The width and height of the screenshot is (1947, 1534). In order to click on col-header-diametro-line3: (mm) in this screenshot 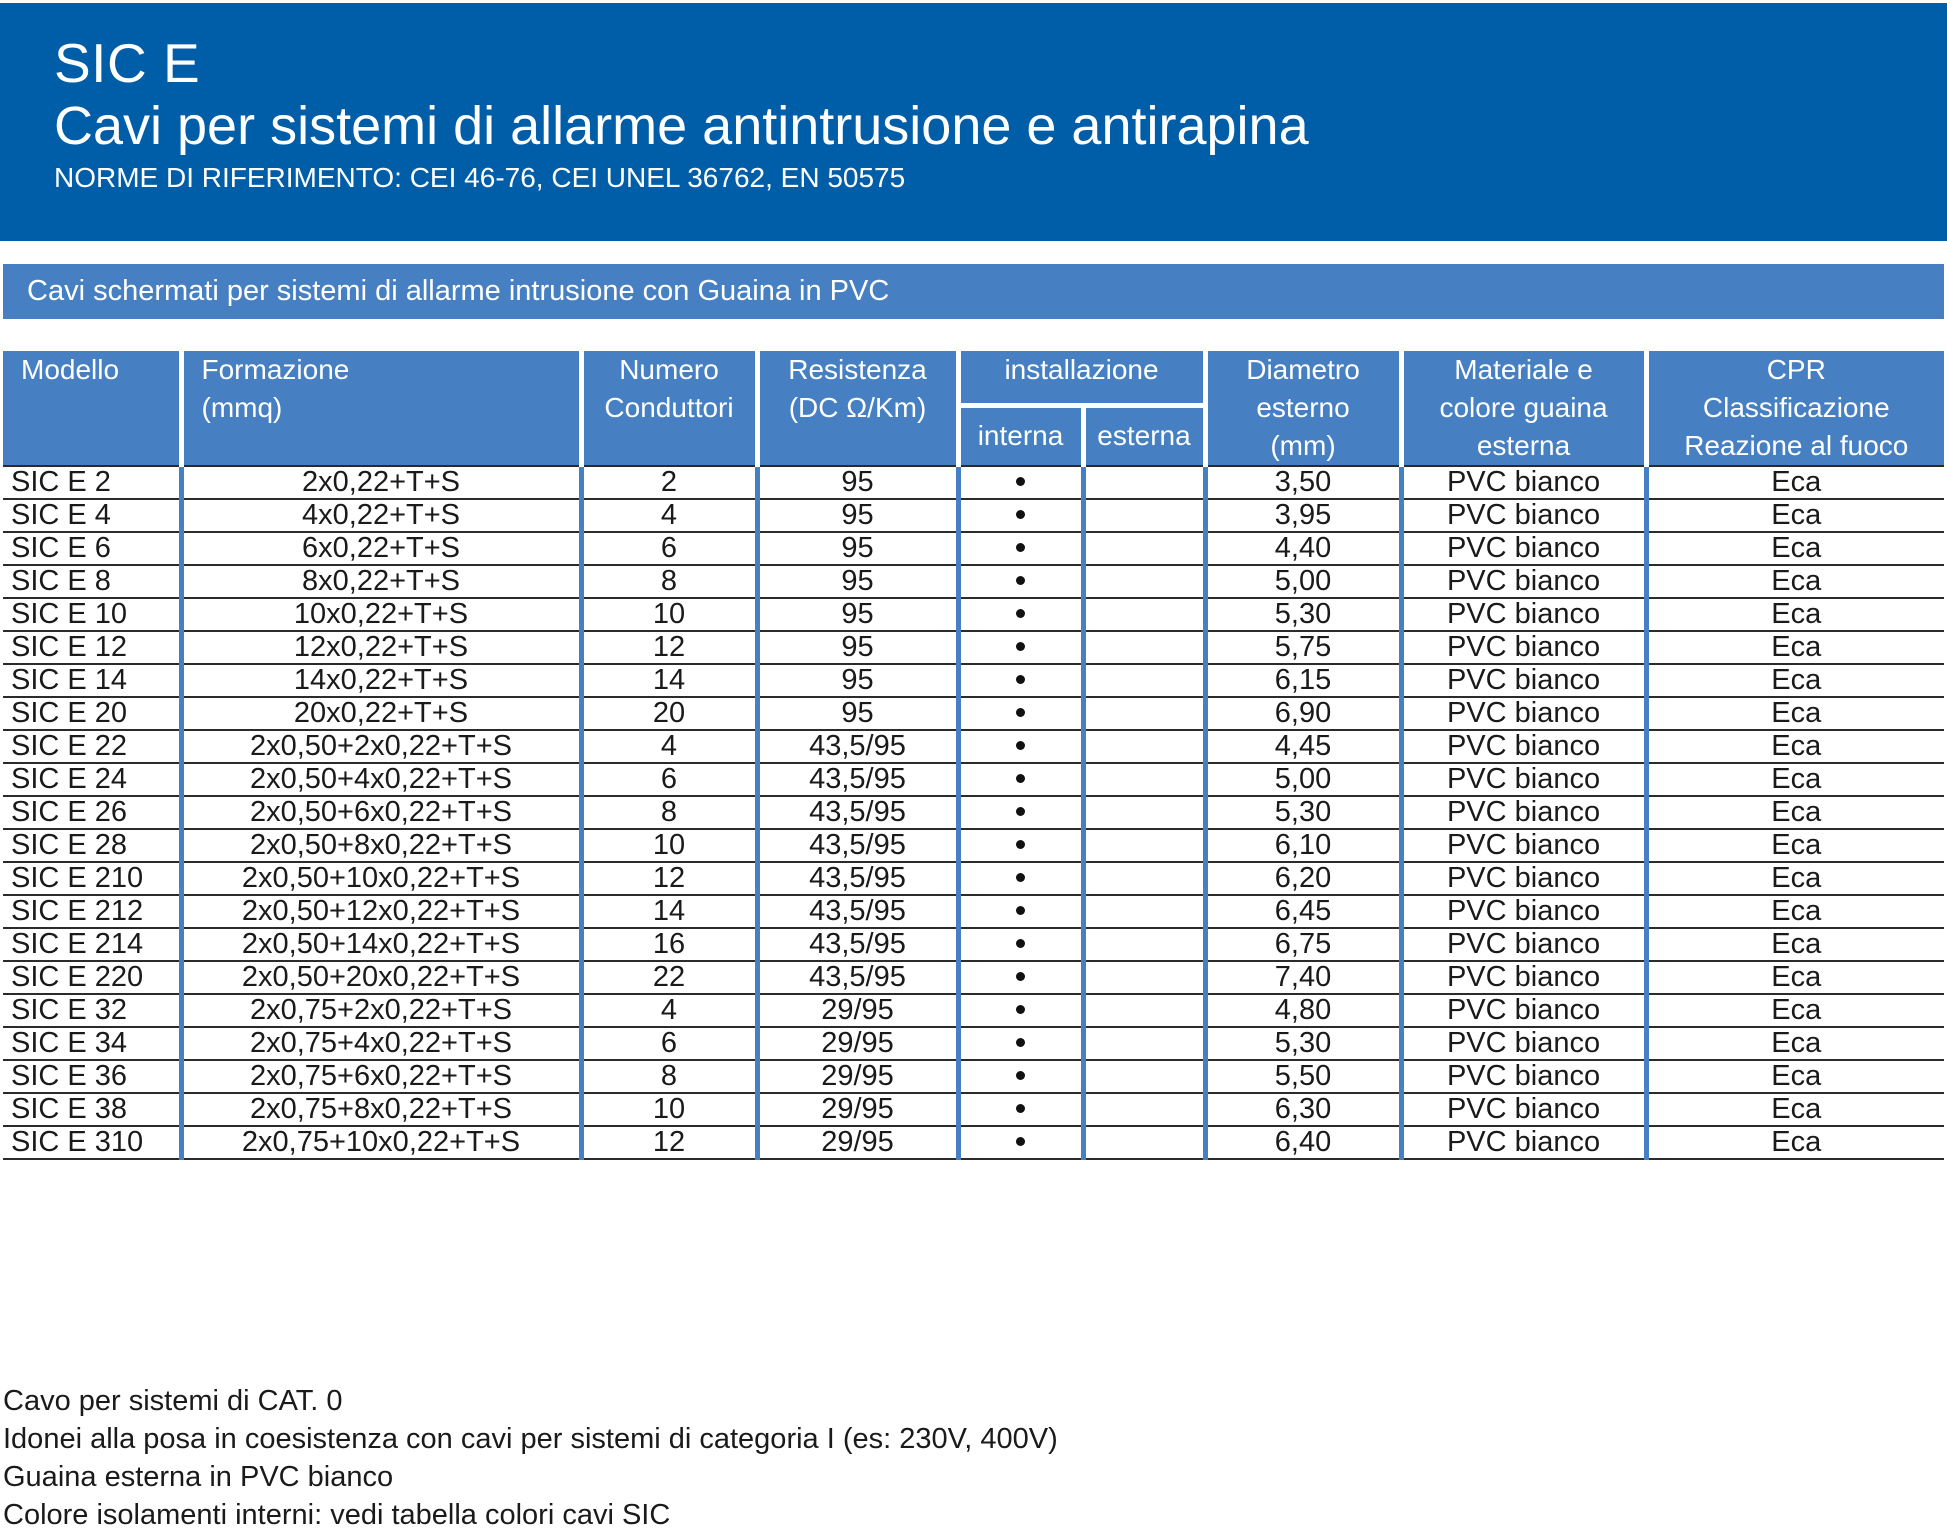, I will do `click(1303, 445)`.